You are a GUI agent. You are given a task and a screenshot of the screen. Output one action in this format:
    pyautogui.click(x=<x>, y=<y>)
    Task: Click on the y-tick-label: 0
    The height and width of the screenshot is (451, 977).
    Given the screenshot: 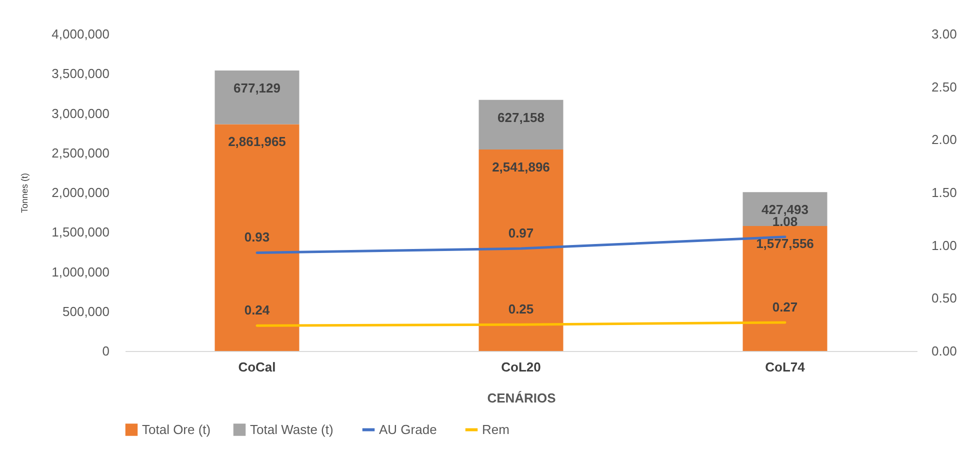 What is the action you would take?
    pyautogui.click(x=106, y=351)
    